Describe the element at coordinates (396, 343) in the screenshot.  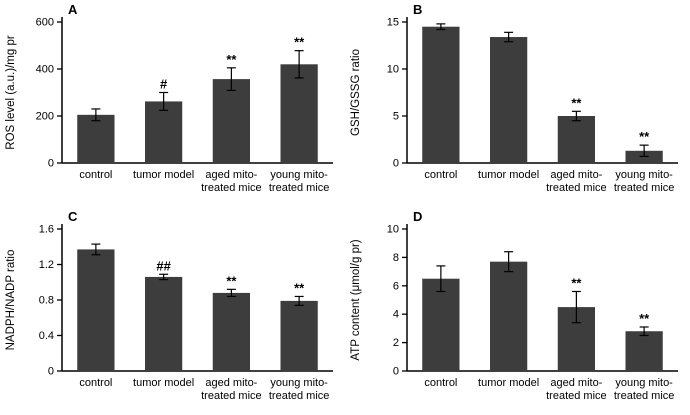
I see `y-tick-label: 2` at that location.